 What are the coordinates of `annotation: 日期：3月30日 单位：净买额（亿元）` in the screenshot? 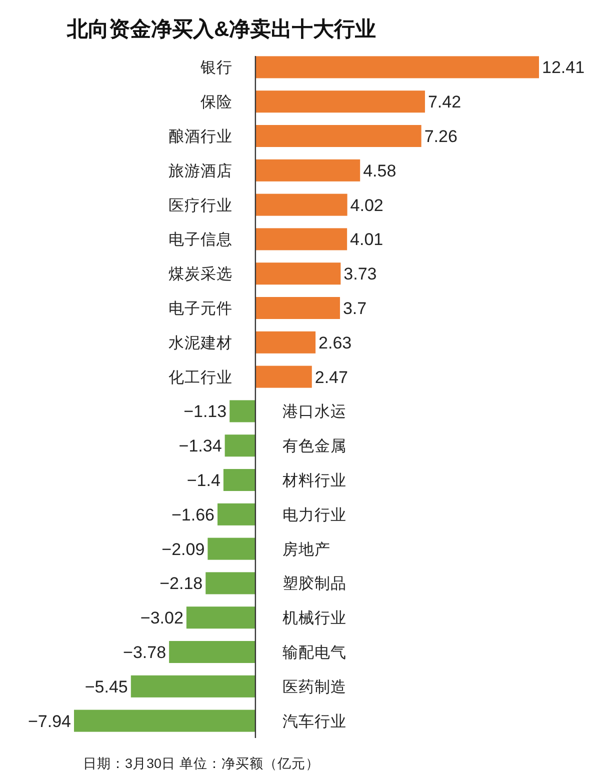 It's located at (201, 763).